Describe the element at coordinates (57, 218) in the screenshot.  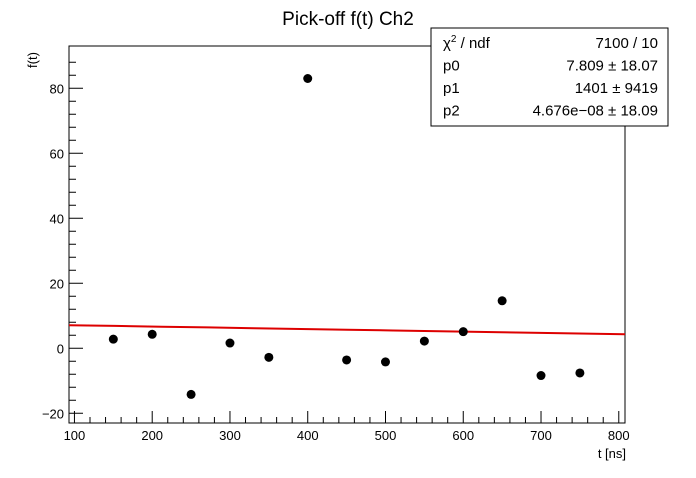
I see `y-tick-label: 40` at that location.